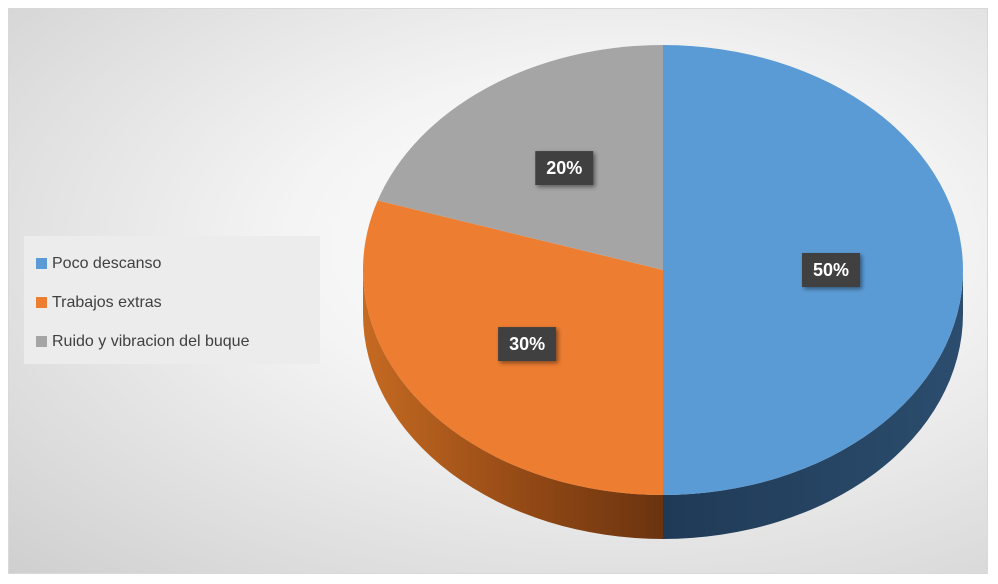  What do you see at coordinates (520, 157) in the screenshot?
I see `pie-slice-ruido-y-vibracion-del-buque` at bounding box center [520, 157].